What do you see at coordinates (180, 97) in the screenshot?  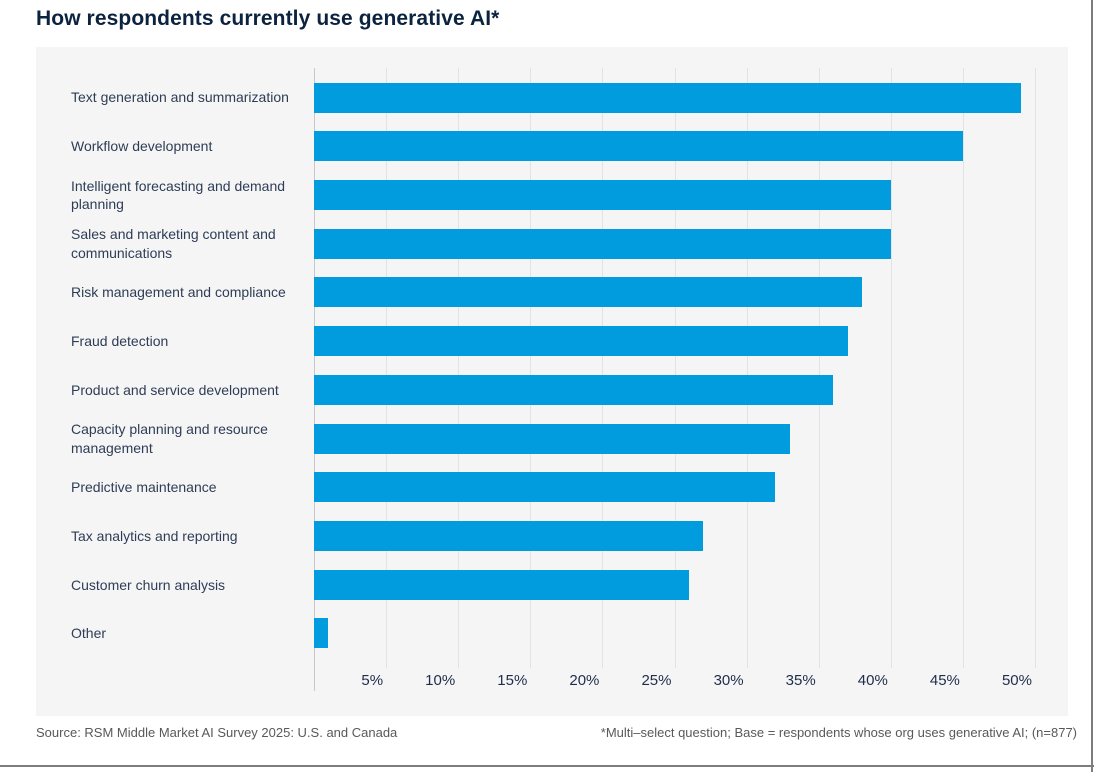 I see `bar-label: Text generation and summarization` at bounding box center [180, 97].